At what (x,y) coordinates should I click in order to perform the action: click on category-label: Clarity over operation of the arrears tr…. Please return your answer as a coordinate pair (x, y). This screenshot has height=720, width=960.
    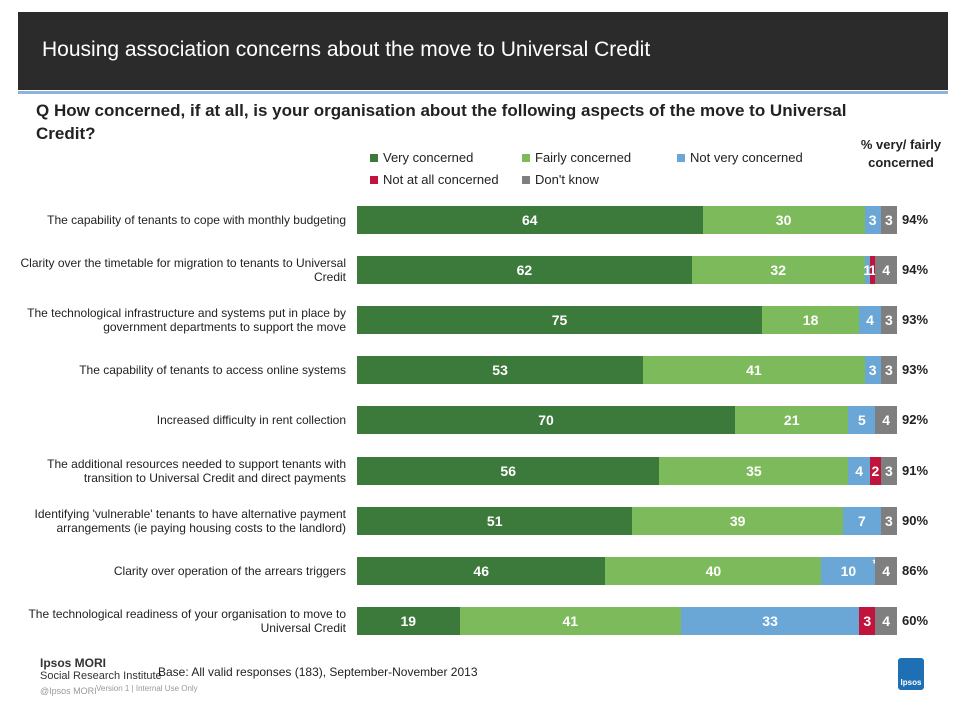
    Looking at the image, I should click on (229, 570).